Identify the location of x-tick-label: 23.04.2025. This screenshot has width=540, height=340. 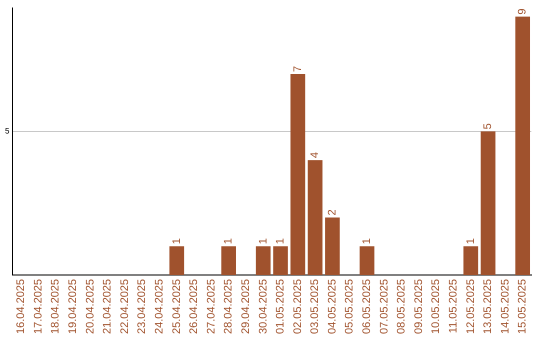
(142, 306).